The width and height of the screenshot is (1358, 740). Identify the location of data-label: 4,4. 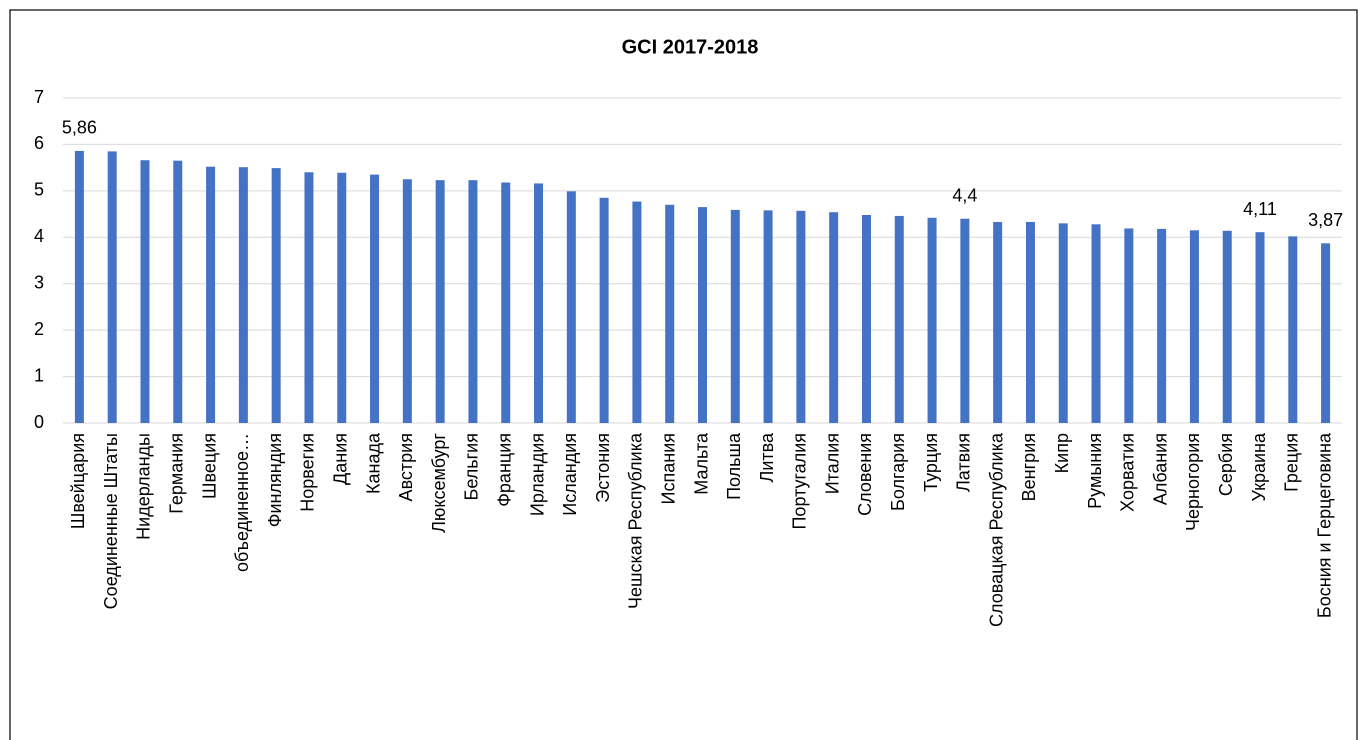
(964, 195).